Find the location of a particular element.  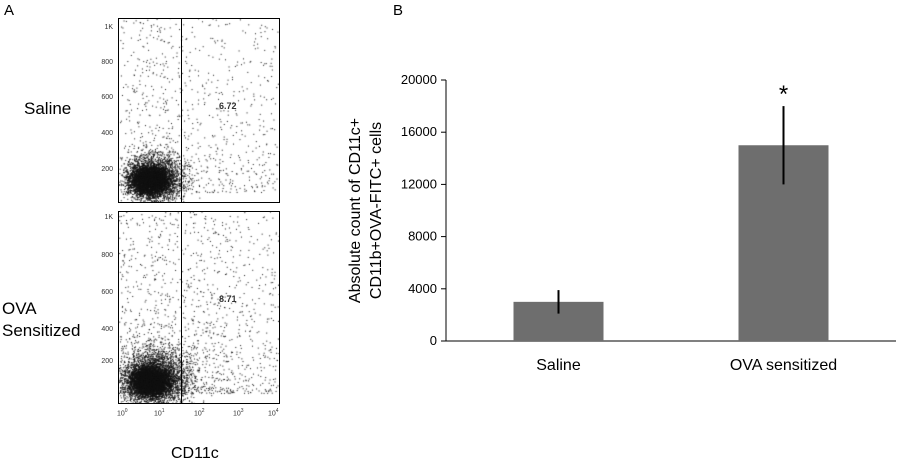

significance-marker: * is located at coordinates (783, 94).